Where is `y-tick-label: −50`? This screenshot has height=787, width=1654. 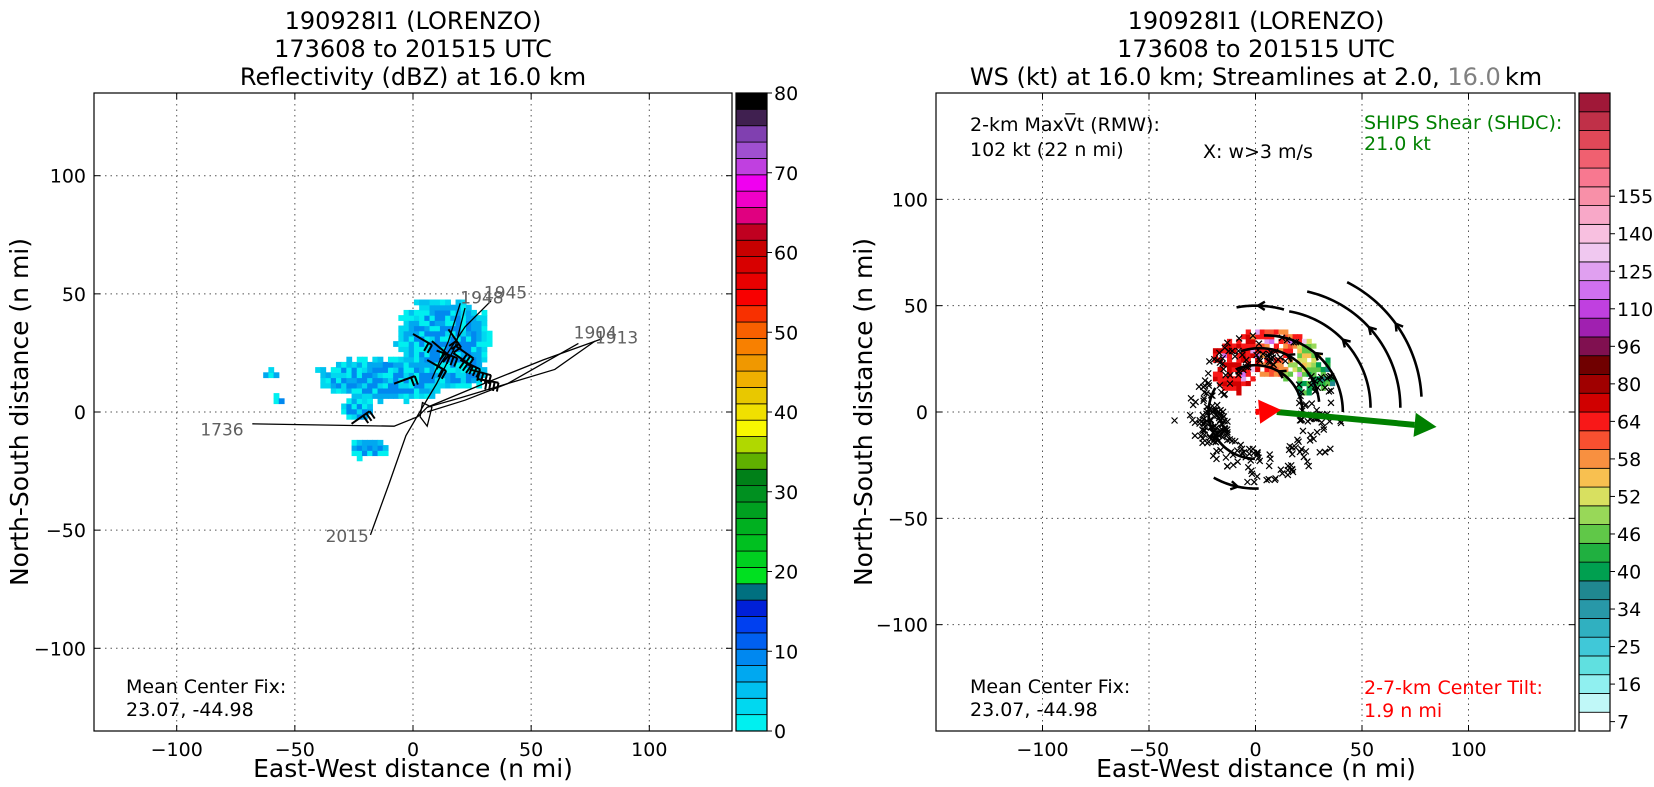
y-tick-label: −50 is located at coordinates (66, 531).